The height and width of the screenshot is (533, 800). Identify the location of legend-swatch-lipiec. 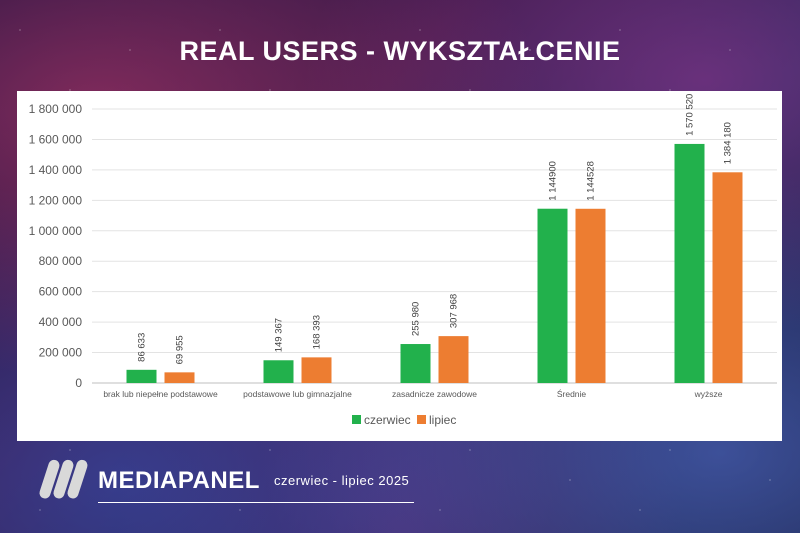
(421, 419).